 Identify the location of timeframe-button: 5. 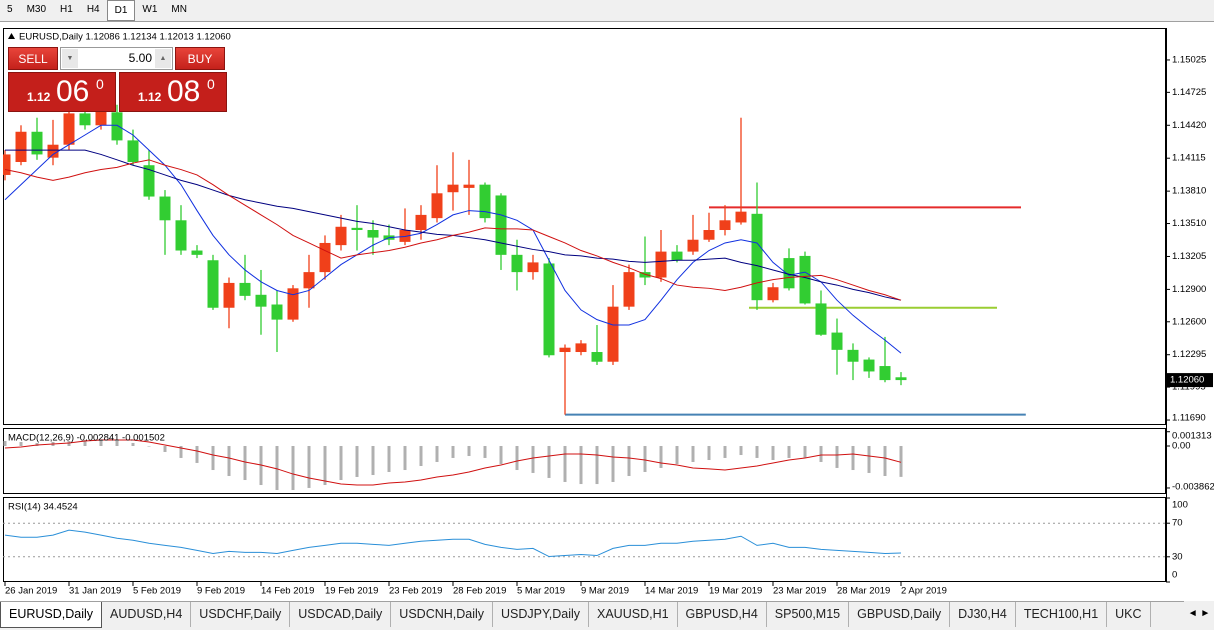
(10, 9).